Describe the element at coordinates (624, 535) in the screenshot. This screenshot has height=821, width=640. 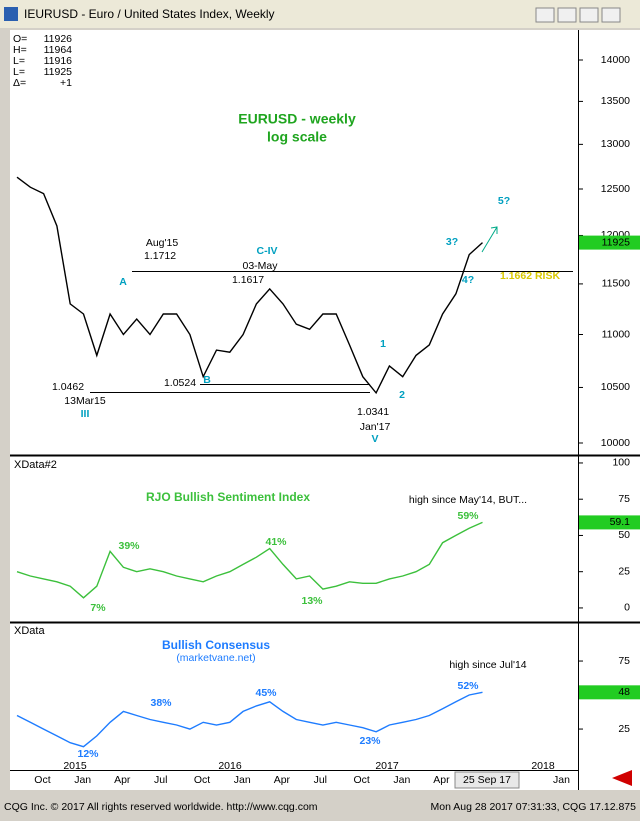
I see `y-tick-label: 50` at that location.